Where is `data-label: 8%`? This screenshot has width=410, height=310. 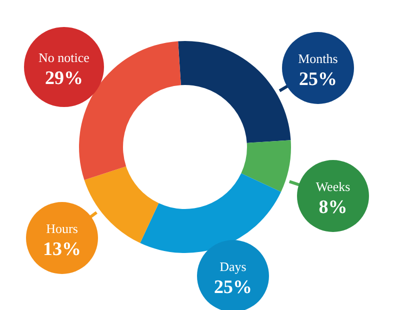 data-label: 8% is located at coordinates (333, 207).